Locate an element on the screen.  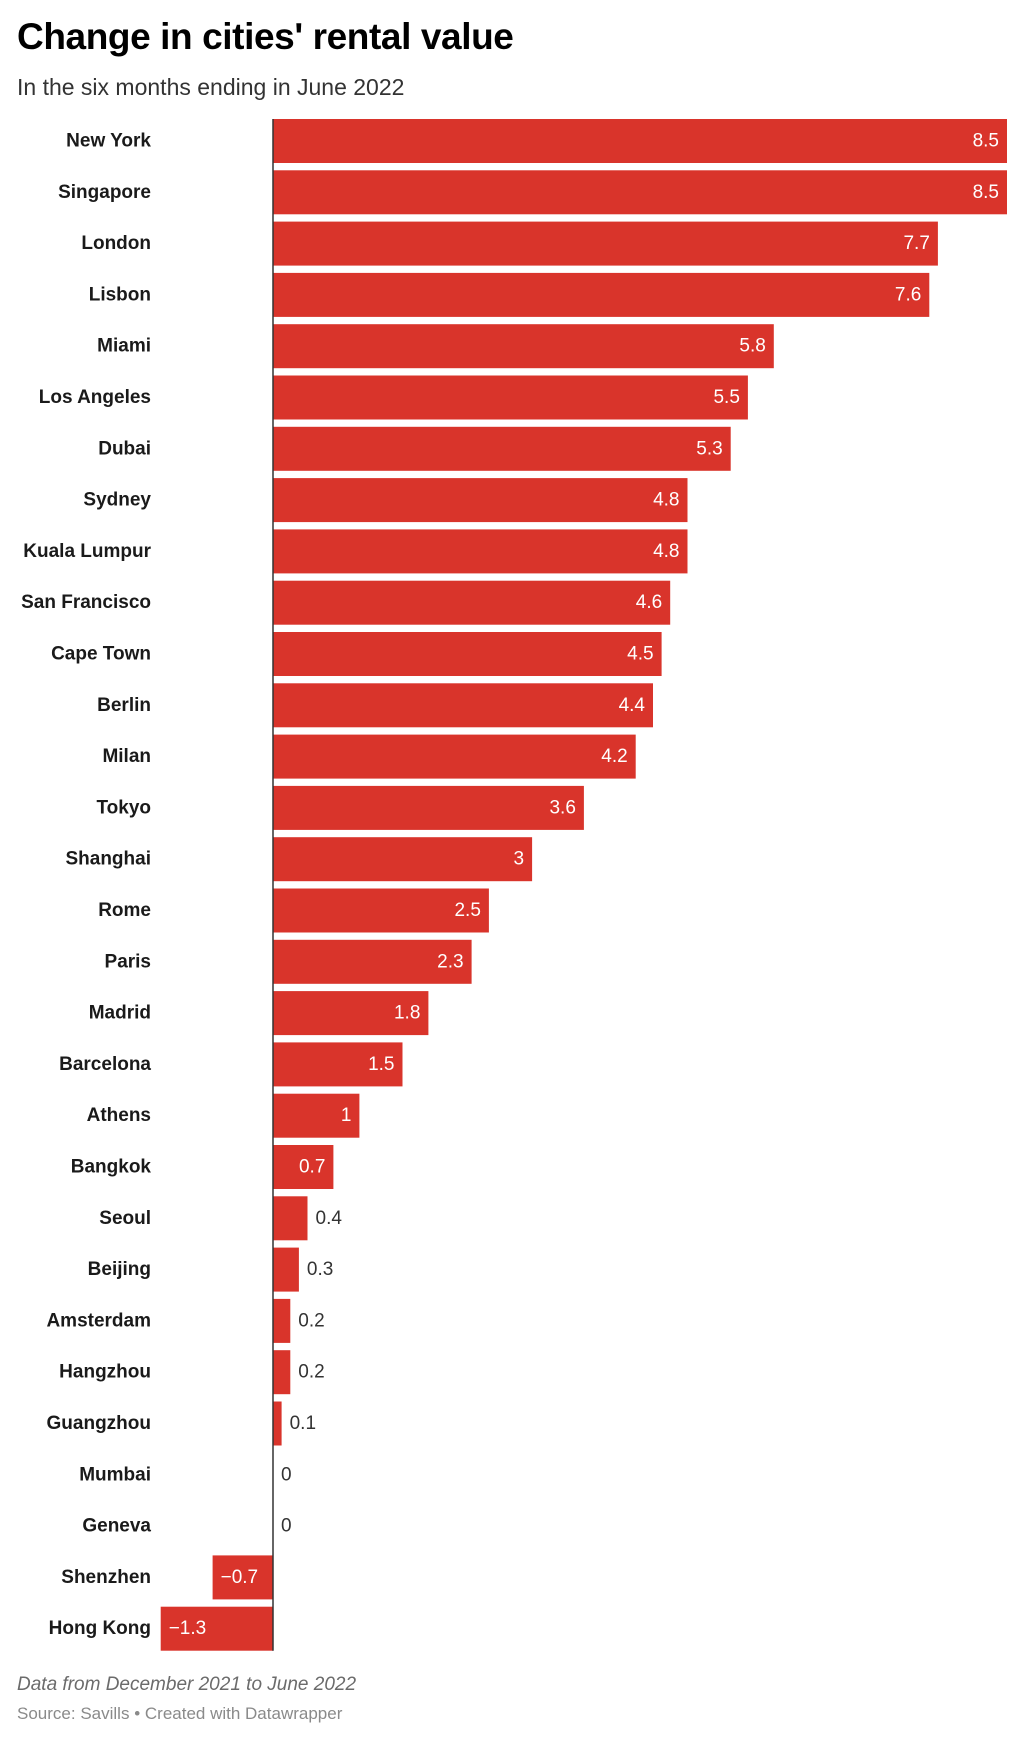
bar-shenzhen is located at coordinates (242, 1577).